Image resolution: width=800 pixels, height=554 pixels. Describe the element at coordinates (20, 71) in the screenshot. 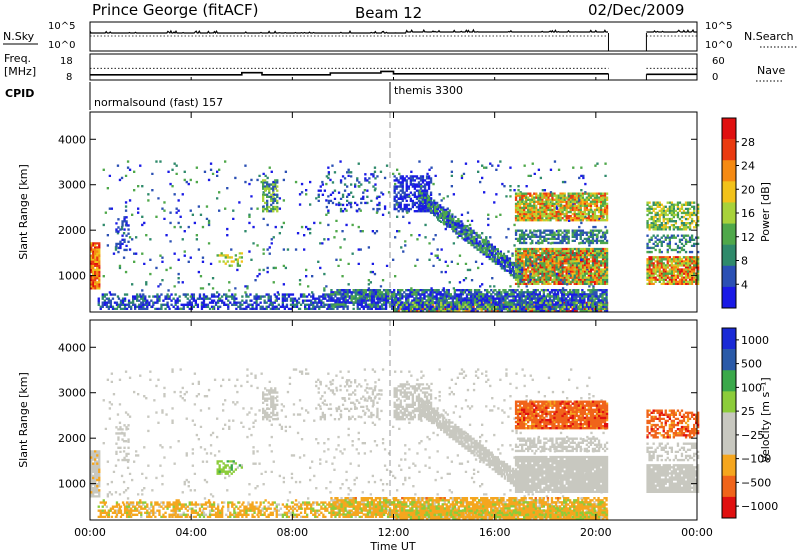

I see `freq-label-line2: [MHz]` at that location.